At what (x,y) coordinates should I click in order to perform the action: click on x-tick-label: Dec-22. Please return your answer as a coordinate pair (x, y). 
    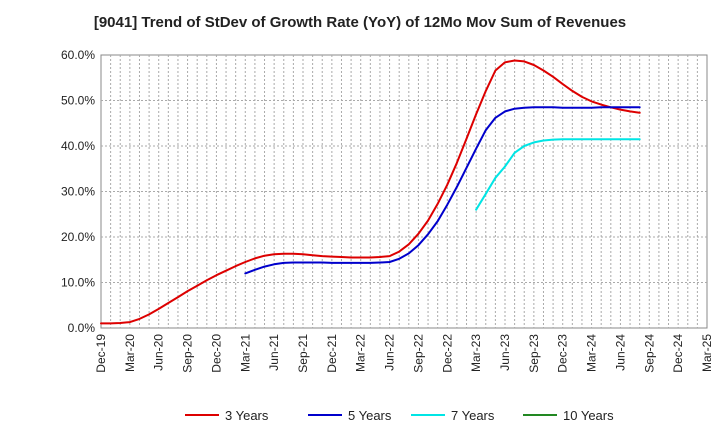
    Looking at the image, I should click on (447, 353).